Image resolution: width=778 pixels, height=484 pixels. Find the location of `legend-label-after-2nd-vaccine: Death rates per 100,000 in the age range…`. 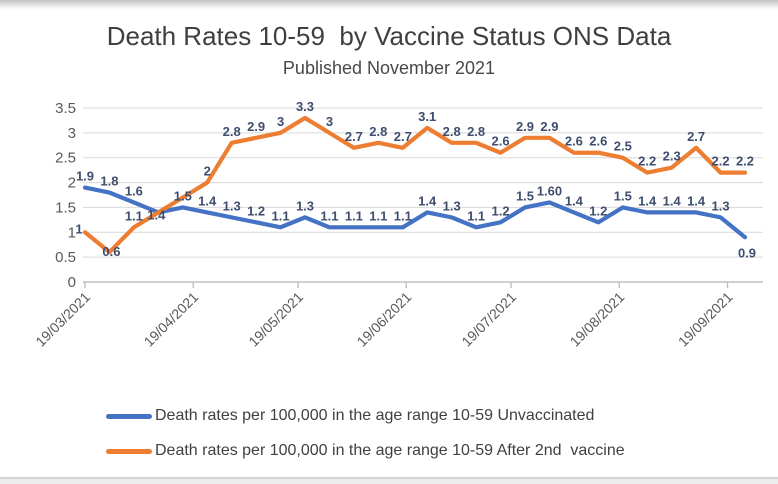

legend-label-after-2nd-vaccine: Death rates per 100,000 in the age range… is located at coordinates (390, 450).